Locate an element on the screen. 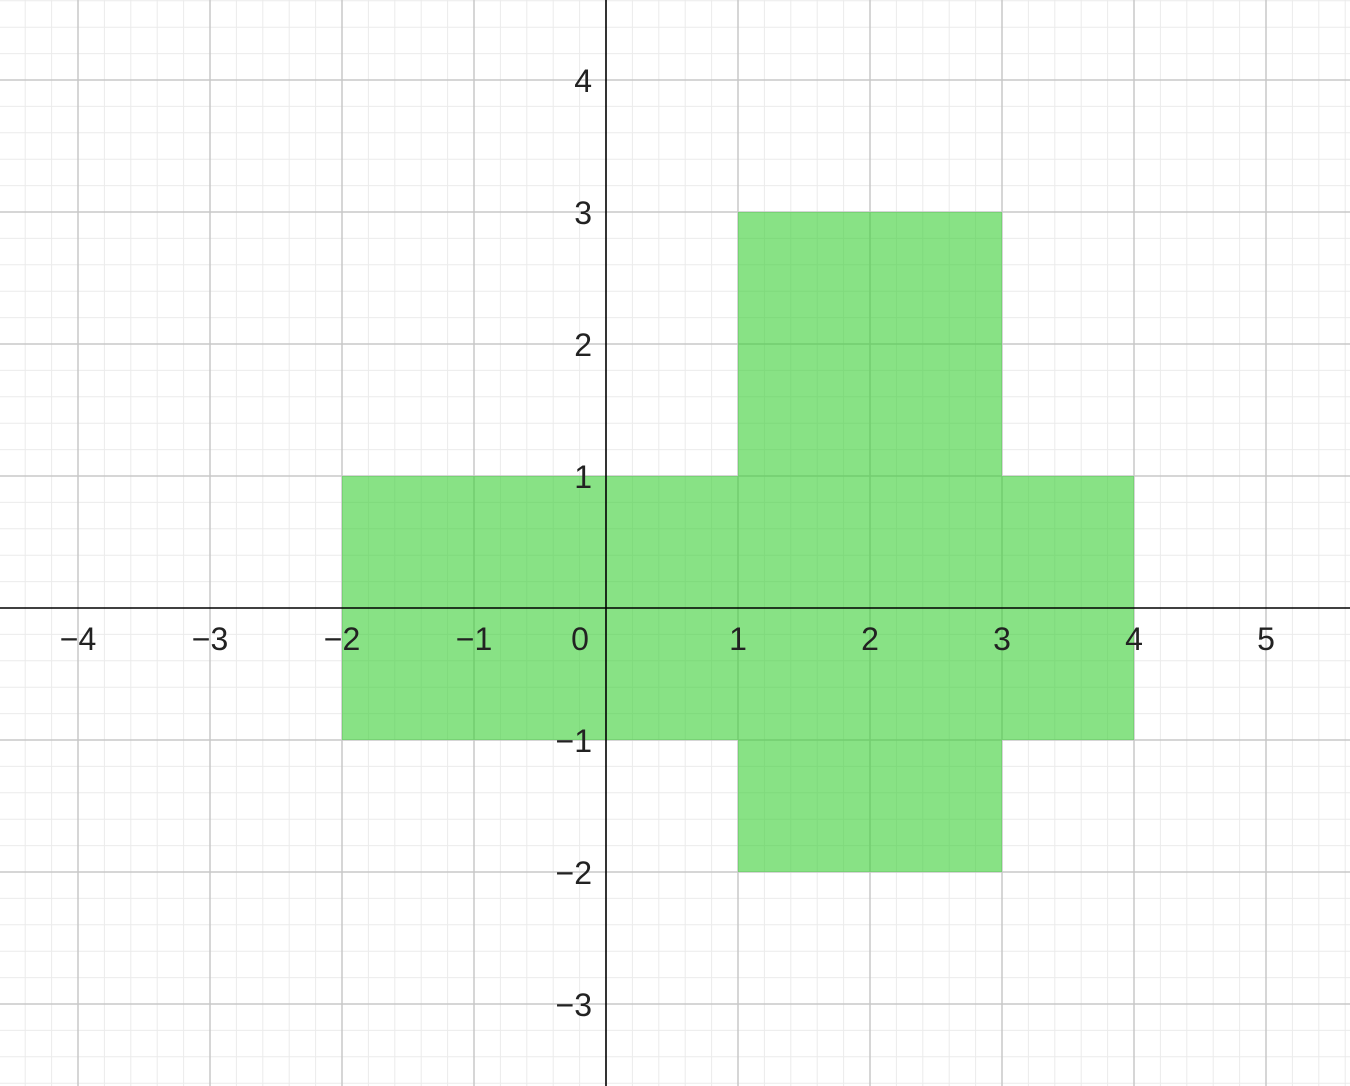 The width and height of the screenshot is (1350, 1086). x-tick-label: 1 is located at coordinates (738, 639).